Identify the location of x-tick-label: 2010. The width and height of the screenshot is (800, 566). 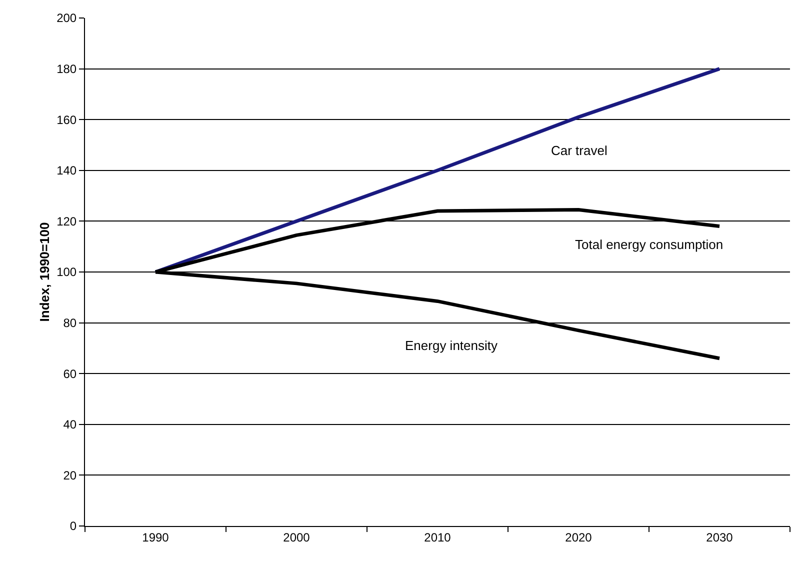
(438, 537).